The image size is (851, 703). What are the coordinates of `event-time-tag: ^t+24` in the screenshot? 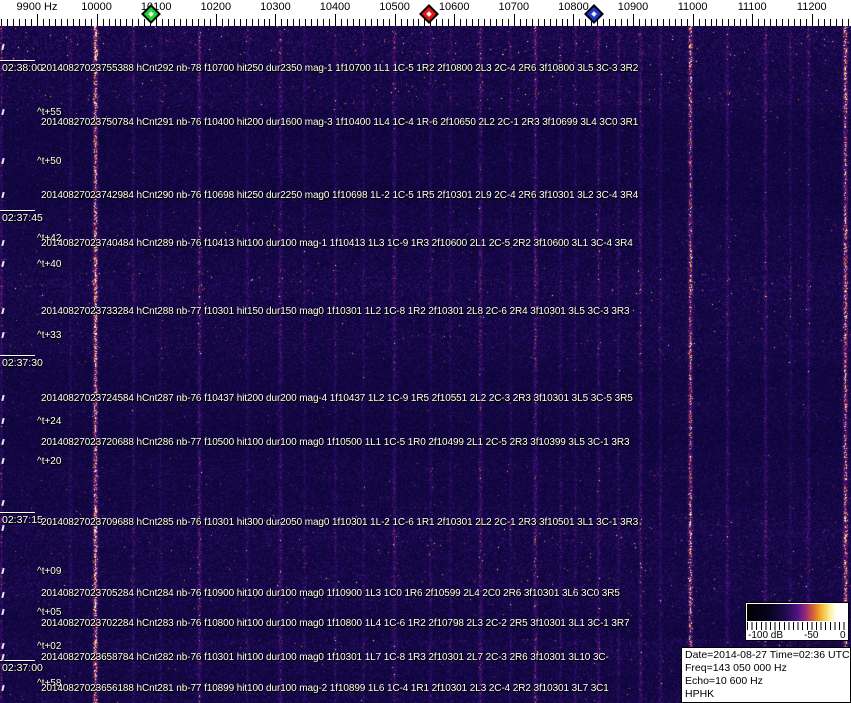 It's located at (49, 421).